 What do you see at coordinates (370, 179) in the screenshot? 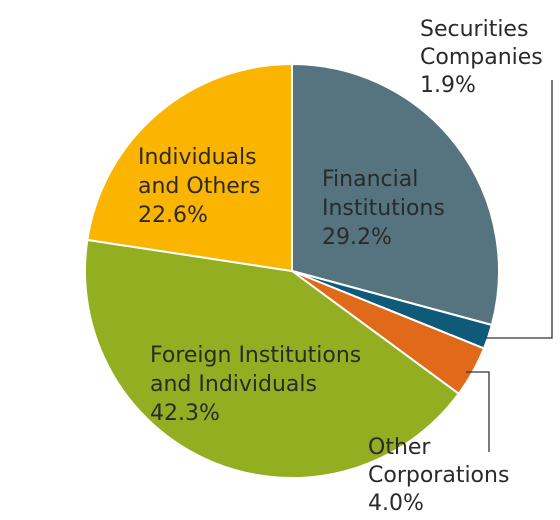
I see `label-financial-line1: Financial` at bounding box center [370, 179].